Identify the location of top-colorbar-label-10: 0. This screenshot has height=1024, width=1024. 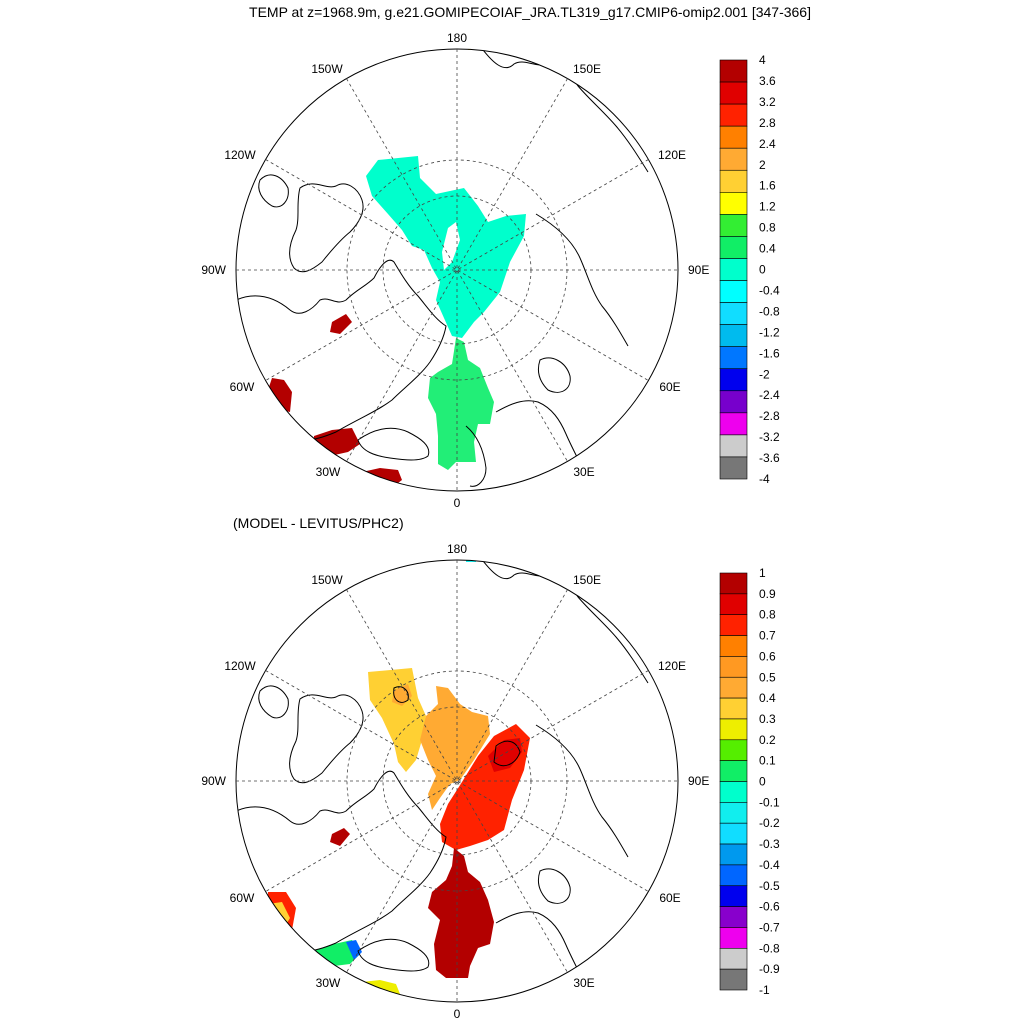
(762, 270).